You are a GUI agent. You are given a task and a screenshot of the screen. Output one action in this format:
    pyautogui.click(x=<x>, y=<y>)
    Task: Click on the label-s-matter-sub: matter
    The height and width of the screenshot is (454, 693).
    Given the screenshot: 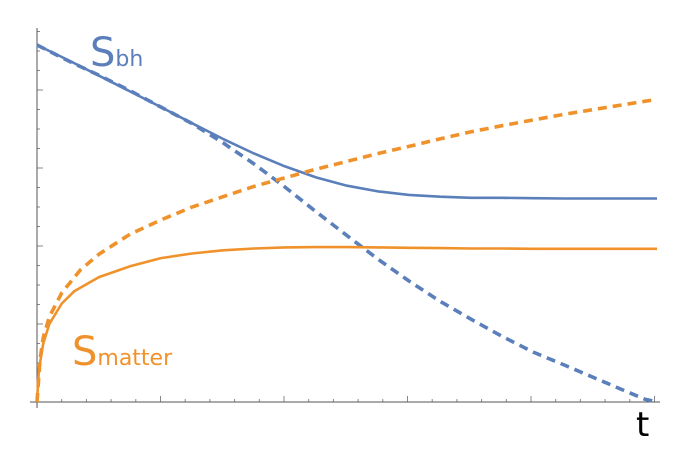 What is the action you would take?
    pyautogui.click(x=135, y=358)
    